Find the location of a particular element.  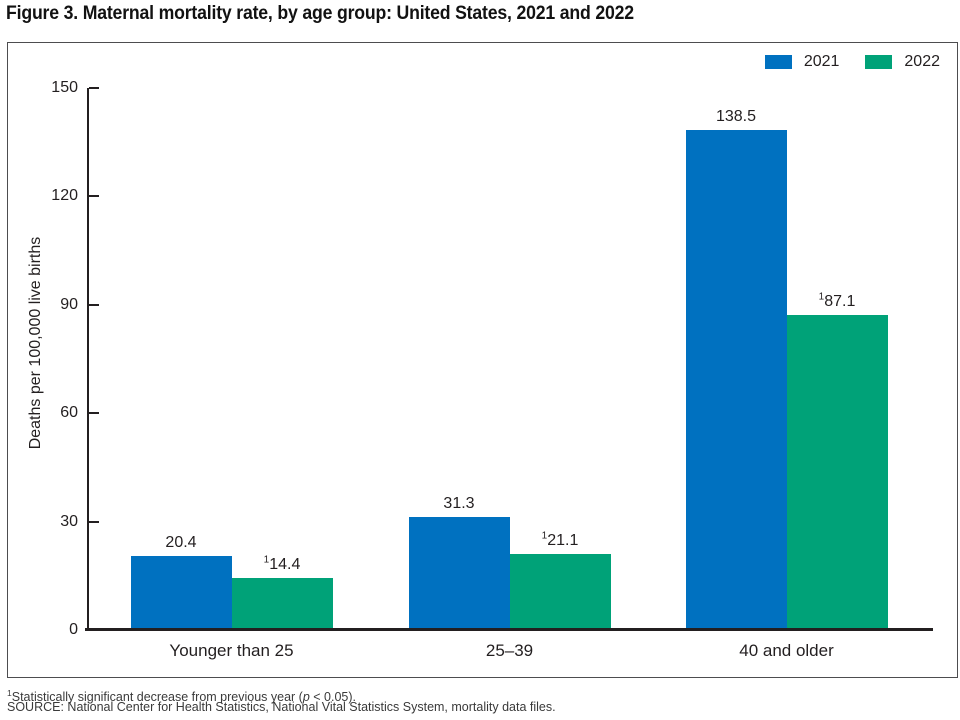

y-tick-label: 150 is located at coordinates (64, 87).